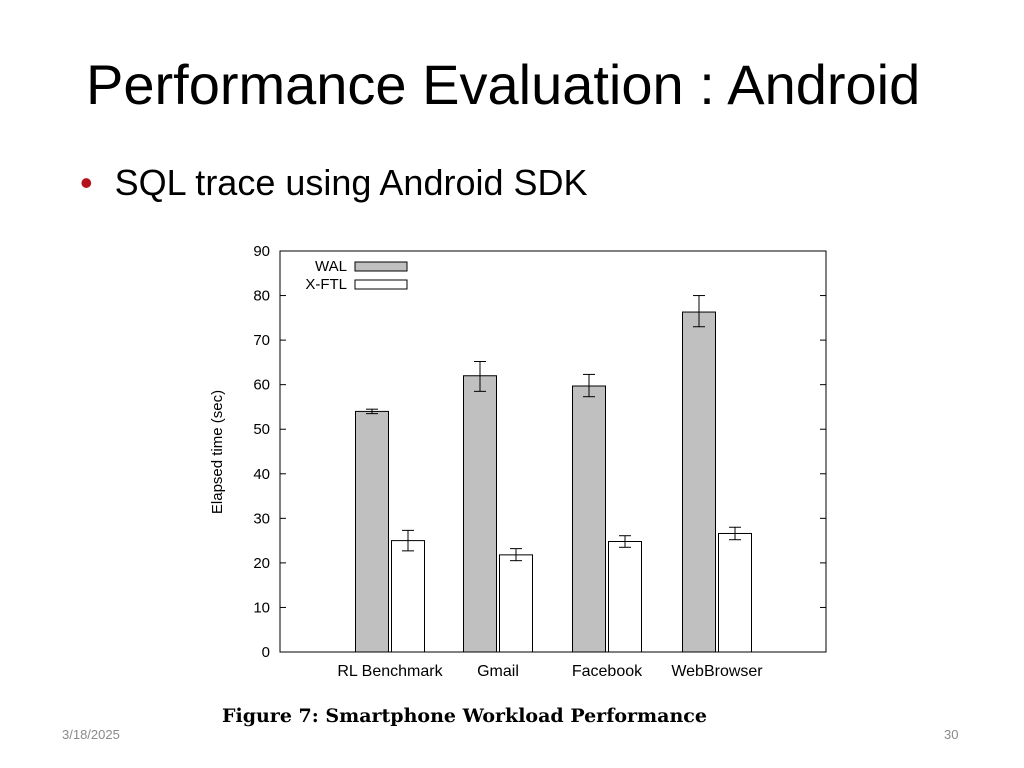  Describe the element at coordinates (261, 340) in the screenshot. I see `y-tick-label: 70` at that location.